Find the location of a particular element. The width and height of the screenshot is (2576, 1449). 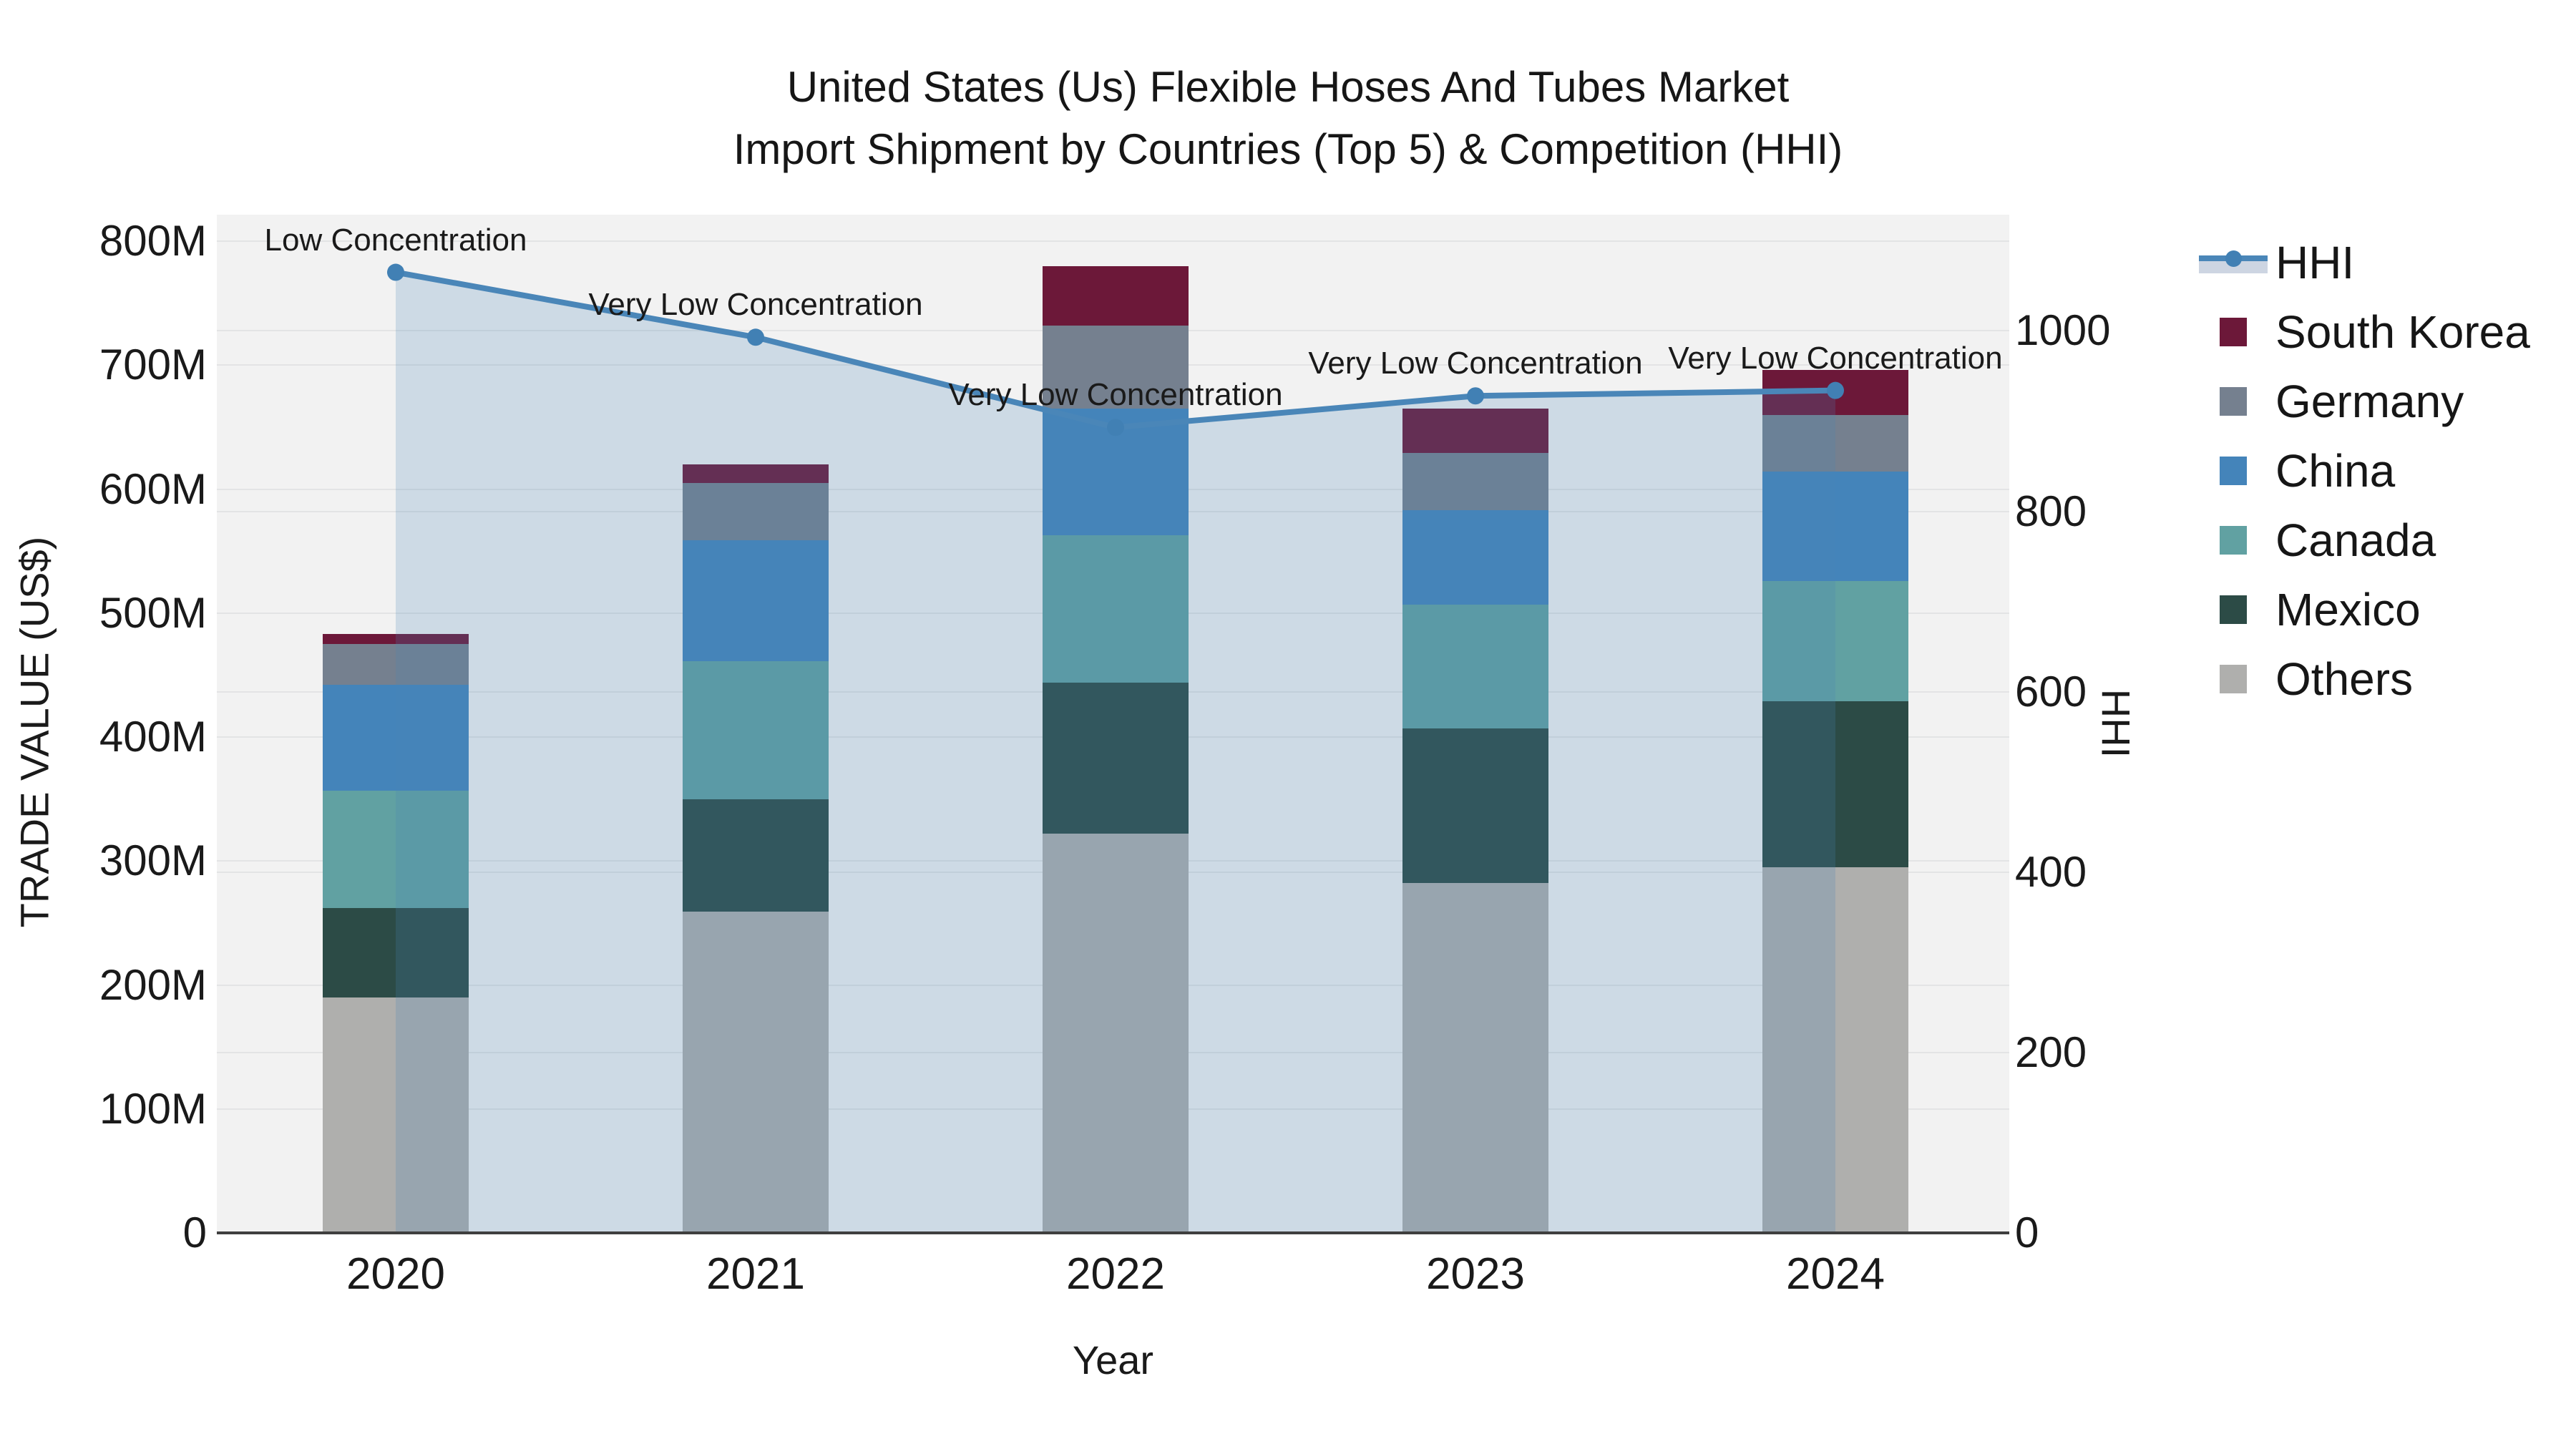

hhi-area-swatch is located at coordinates (2233, 266).